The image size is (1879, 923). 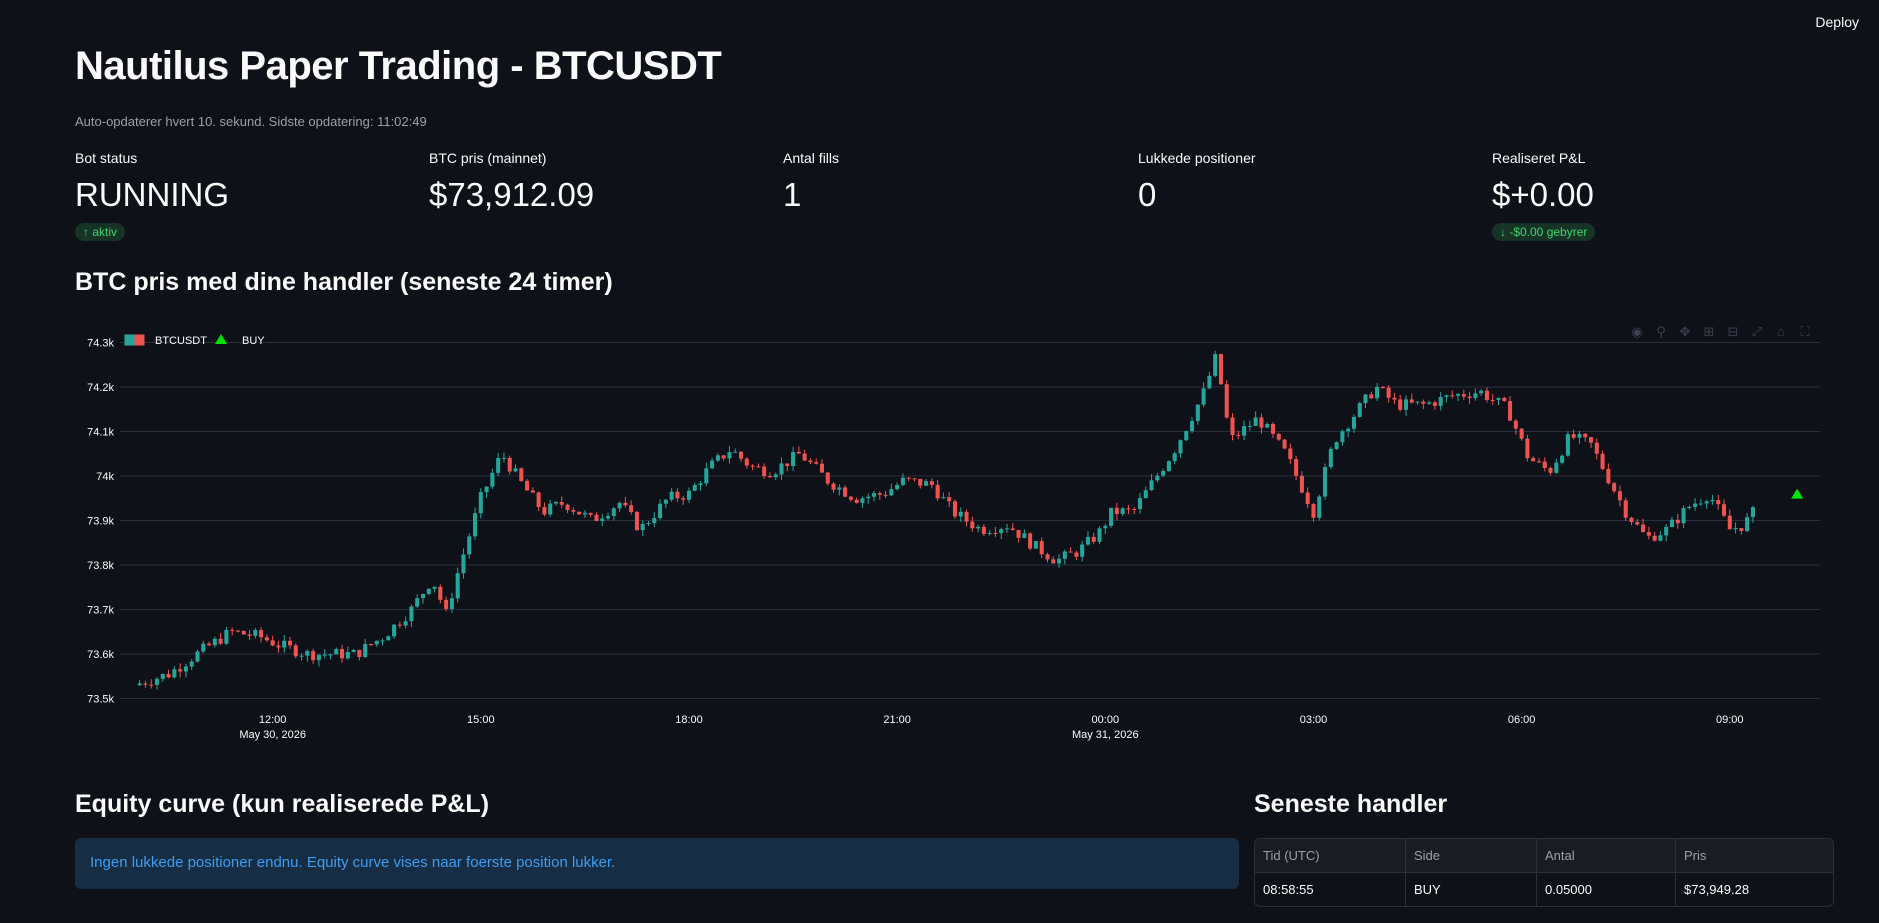 I want to click on buy-marker, so click(x=1797, y=493).